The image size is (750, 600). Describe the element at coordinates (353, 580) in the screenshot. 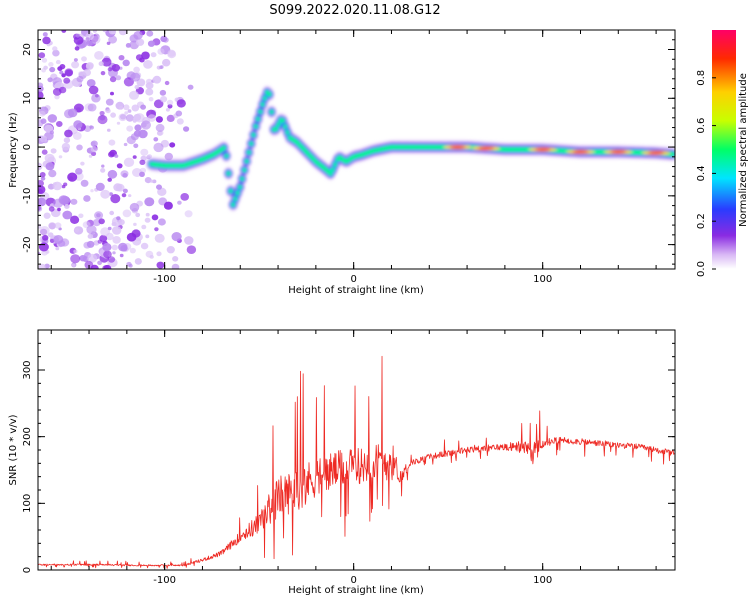

I see `x-tick-label: 0` at that location.